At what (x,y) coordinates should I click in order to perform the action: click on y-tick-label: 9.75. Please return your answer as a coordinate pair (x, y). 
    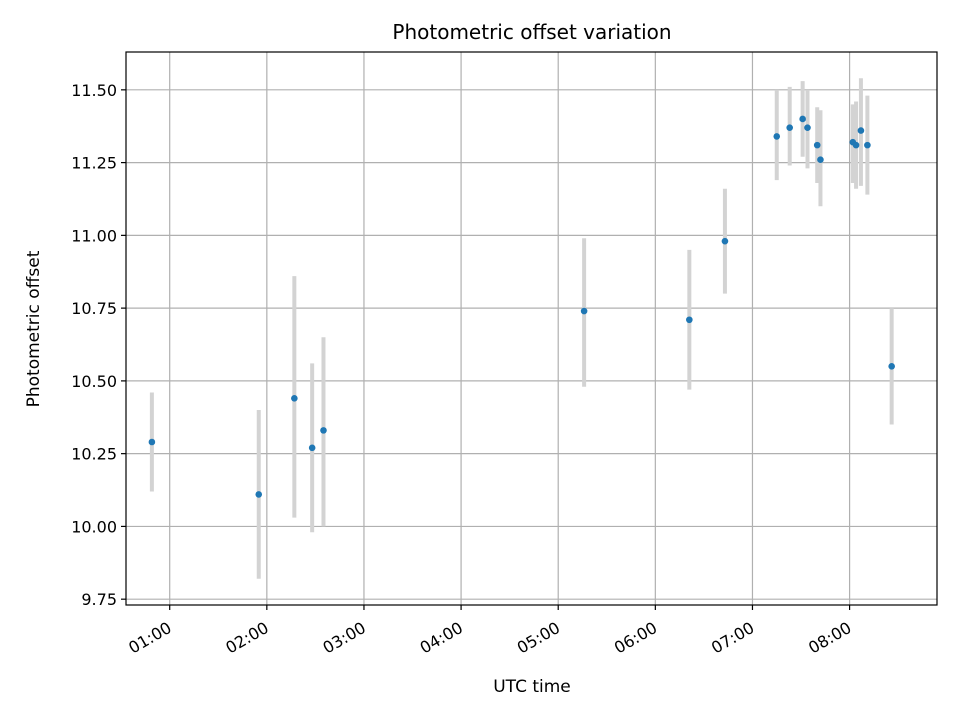
    Looking at the image, I should click on (99, 599).